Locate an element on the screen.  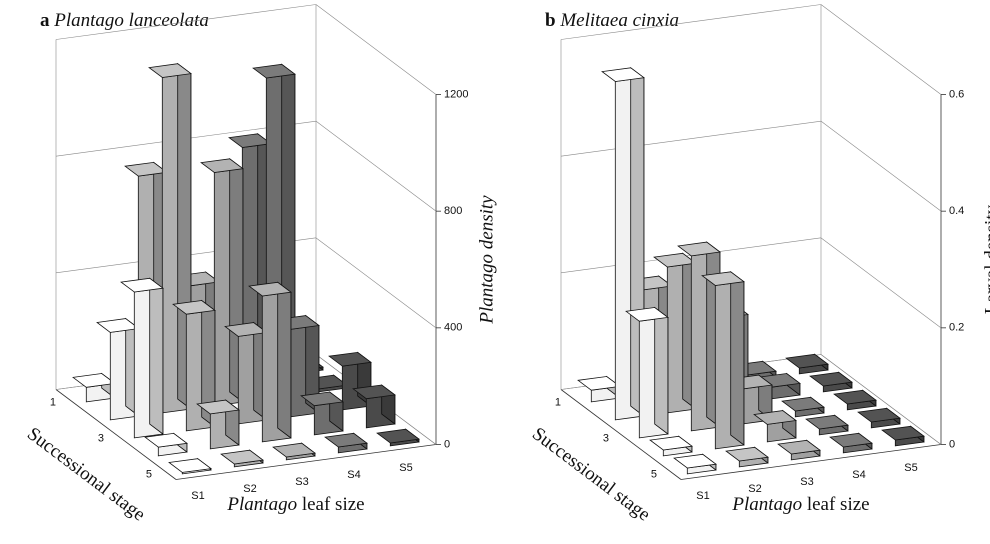
y-tick-label: 400 is located at coordinates (453, 328).